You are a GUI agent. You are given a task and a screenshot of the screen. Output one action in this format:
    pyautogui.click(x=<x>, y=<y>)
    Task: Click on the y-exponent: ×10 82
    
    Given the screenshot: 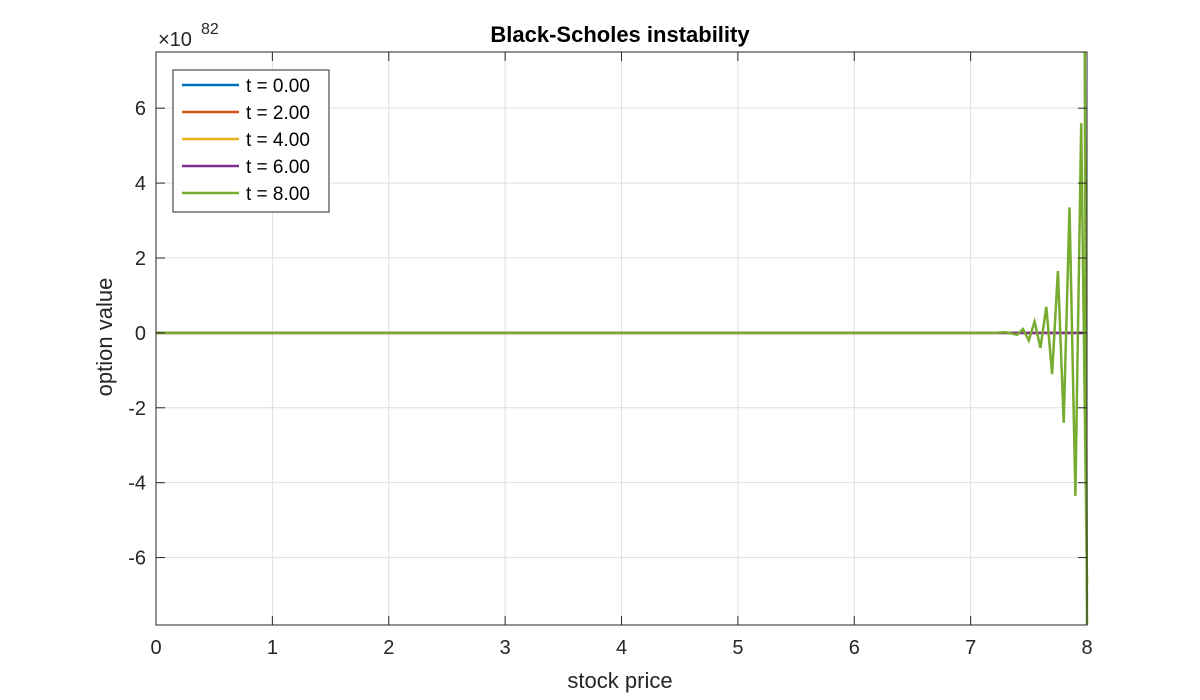 What is the action you would take?
    pyautogui.click(x=188, y=36)
    